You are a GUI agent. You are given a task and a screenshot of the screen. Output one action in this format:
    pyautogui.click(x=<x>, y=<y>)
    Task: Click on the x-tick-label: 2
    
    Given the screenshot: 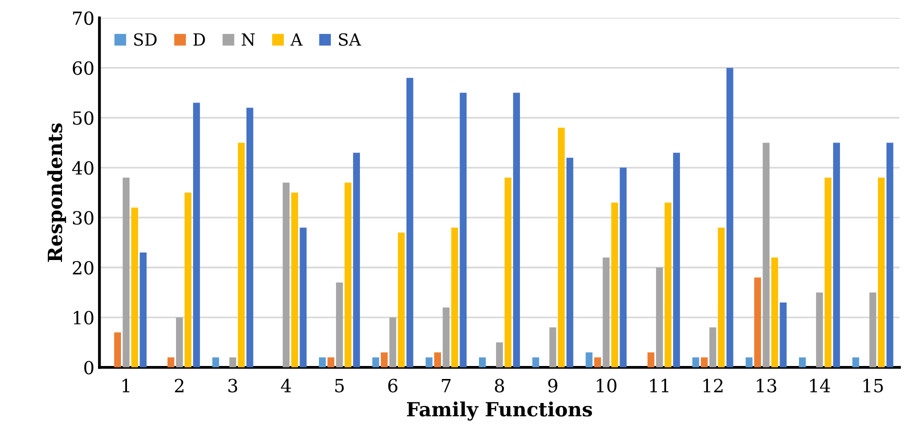 What is the action you would take?
    pyautogui.click(x=179, y=385)
    